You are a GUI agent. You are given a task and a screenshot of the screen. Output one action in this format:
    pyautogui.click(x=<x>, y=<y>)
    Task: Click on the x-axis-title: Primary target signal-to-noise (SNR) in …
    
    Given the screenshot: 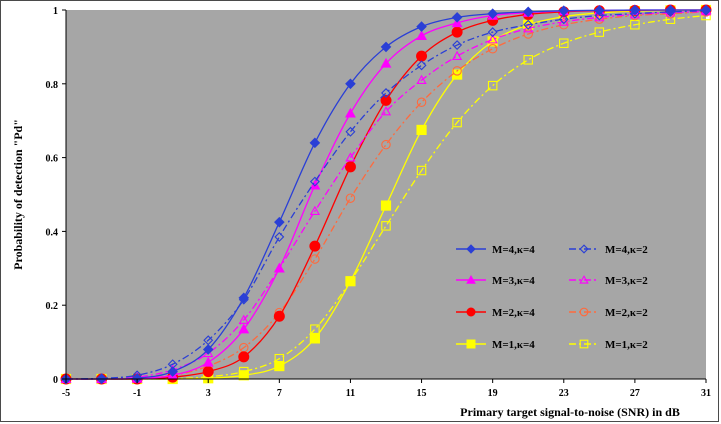 What is the action you would take?
    pyautogui.click(x=570, y=412)
    